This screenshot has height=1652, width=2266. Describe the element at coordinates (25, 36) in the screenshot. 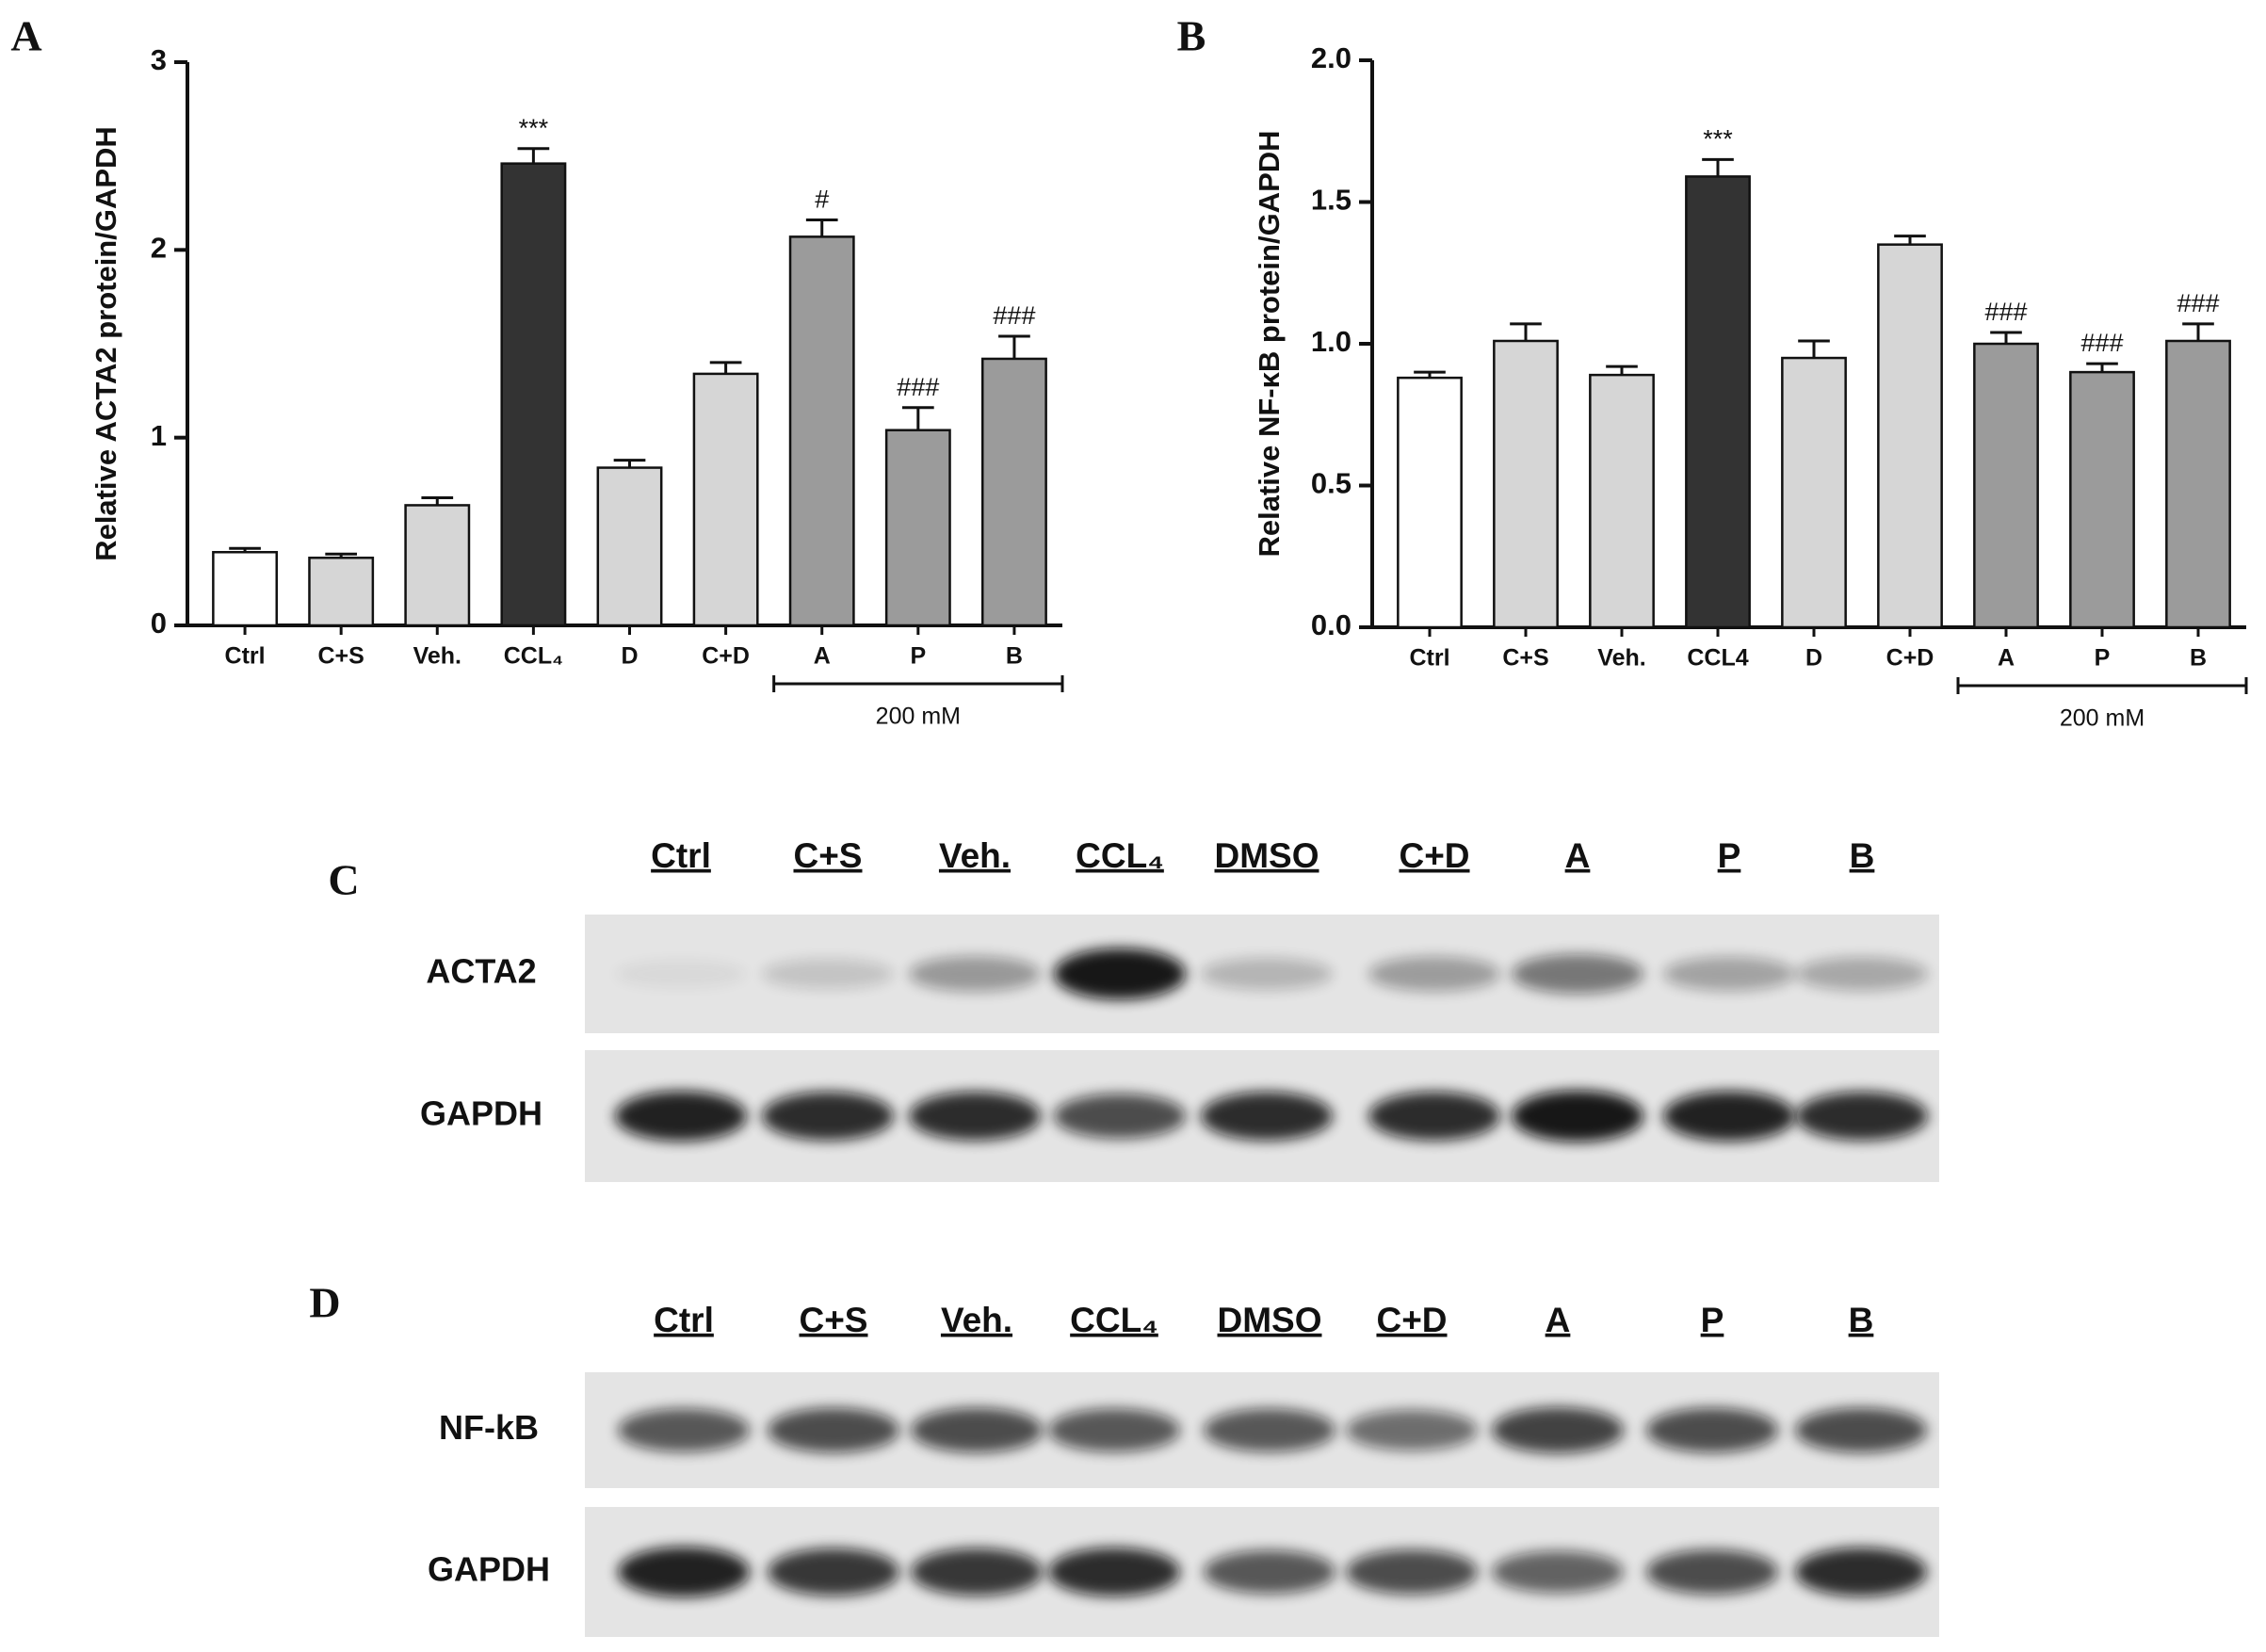

I see `panel-label: A` at that location.